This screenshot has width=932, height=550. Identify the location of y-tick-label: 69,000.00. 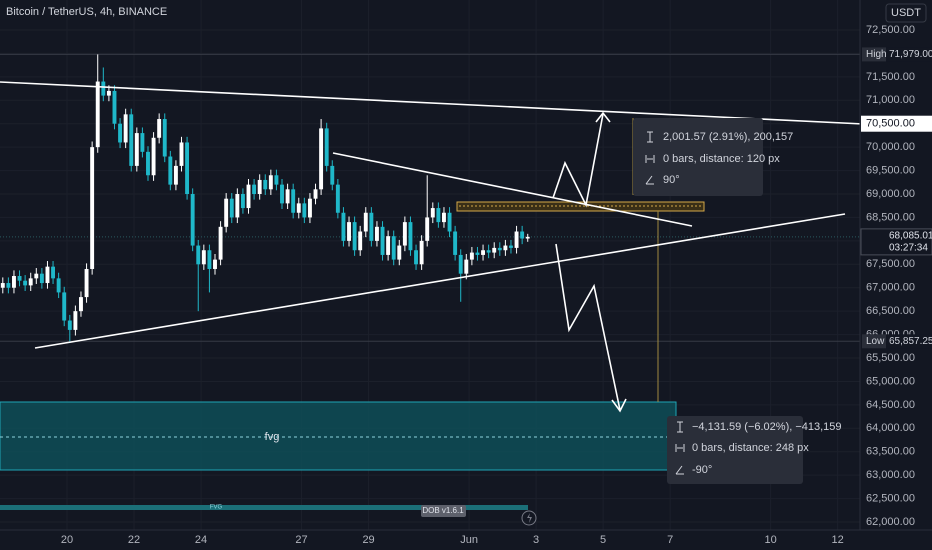
(890, 194).